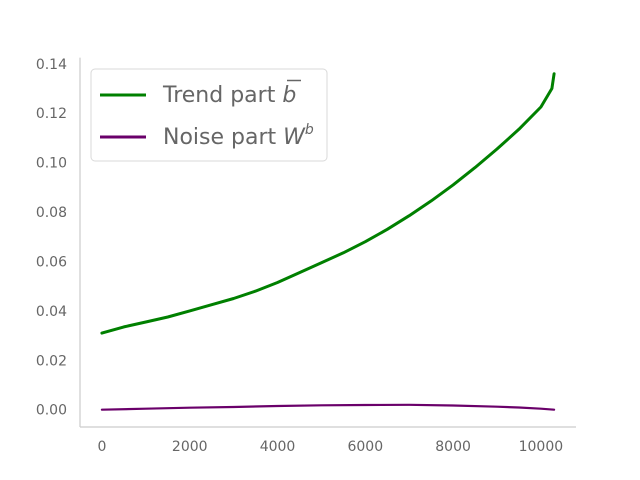 The height and width of the screenshot is (480, 640). What do you see at coordinates (51, 164) in the screenshot?
I see `y-tick-label: 0.10` at bounding box center [51, 164].